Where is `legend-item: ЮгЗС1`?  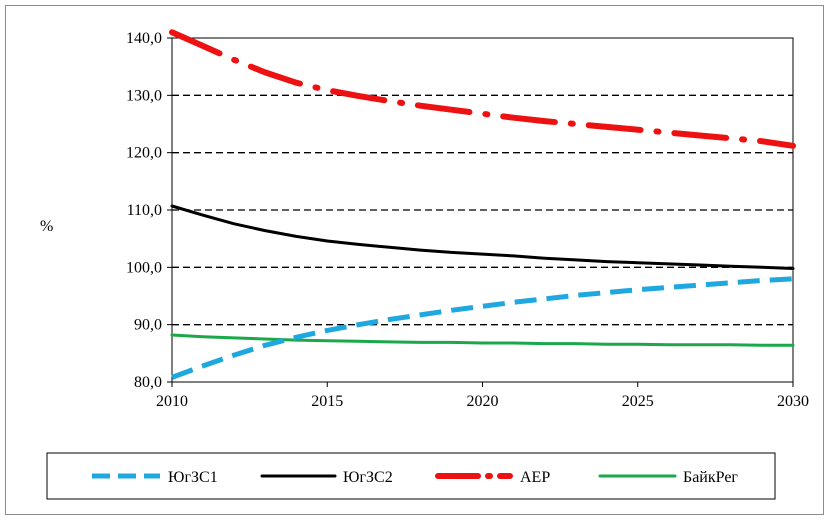
legend-item: ЮгЗС1 is located at coordinates (155, 477).